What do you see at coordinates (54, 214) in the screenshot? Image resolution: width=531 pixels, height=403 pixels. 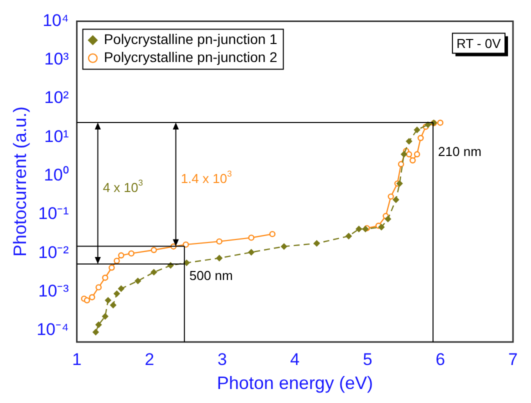 I see `y-tick-label: 10⁻¹` at bounding box center [54, 214].